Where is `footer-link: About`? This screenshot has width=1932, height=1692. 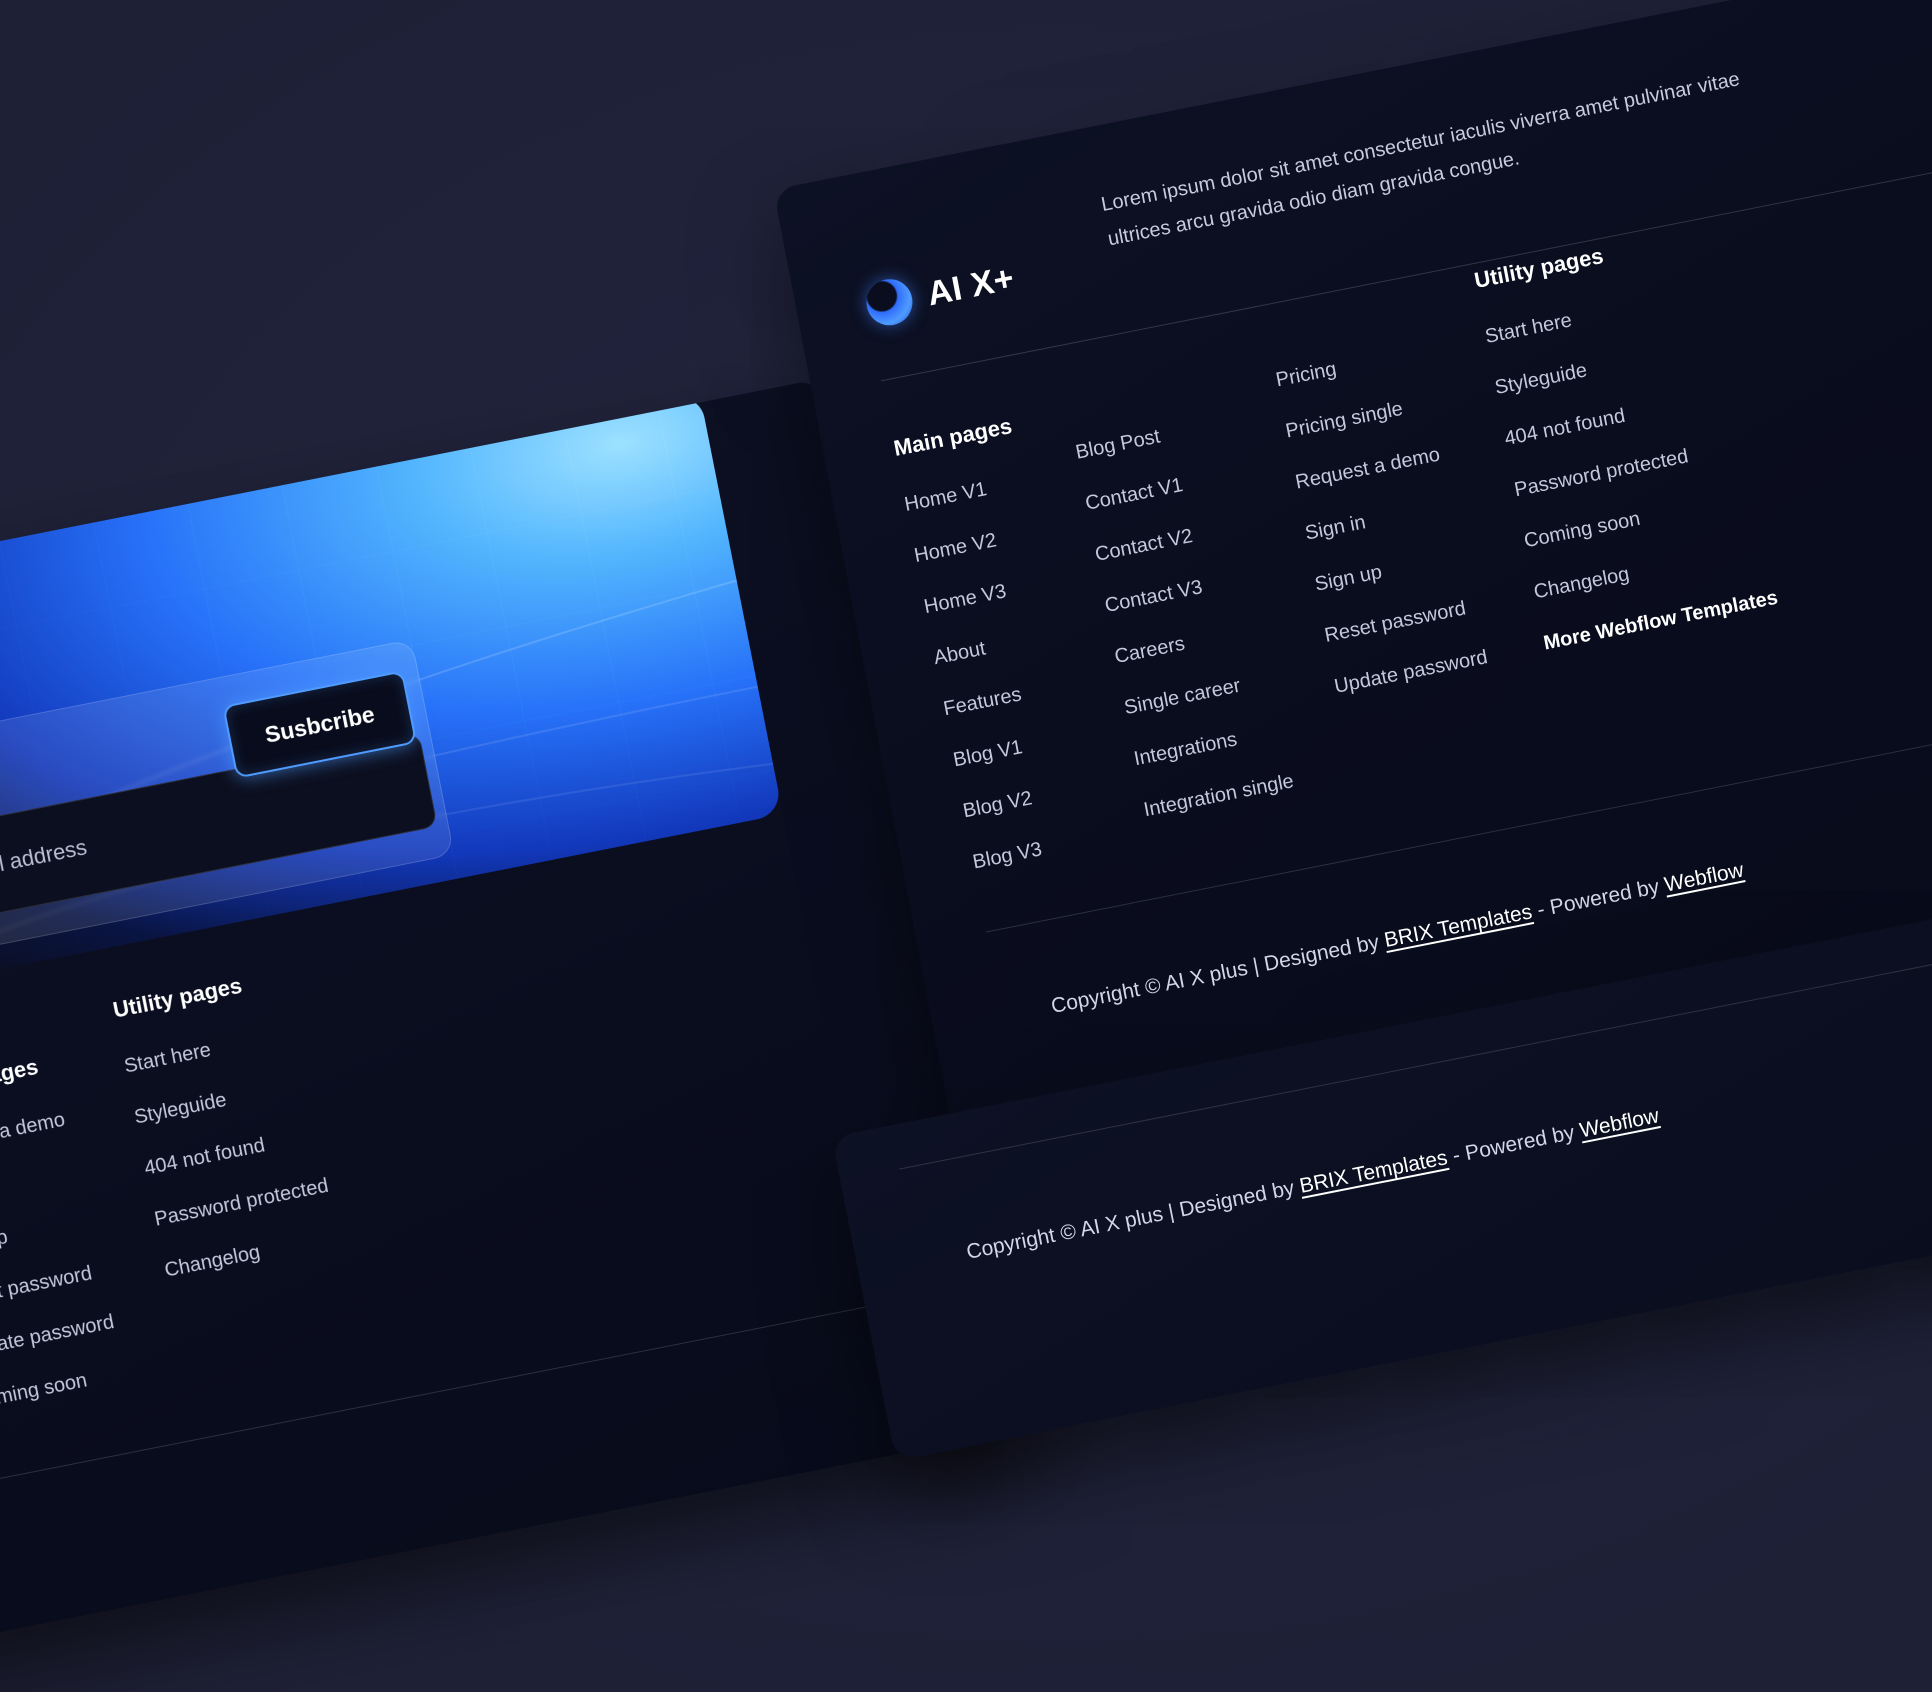
footer-link: About is located at coordinates (959, 653).